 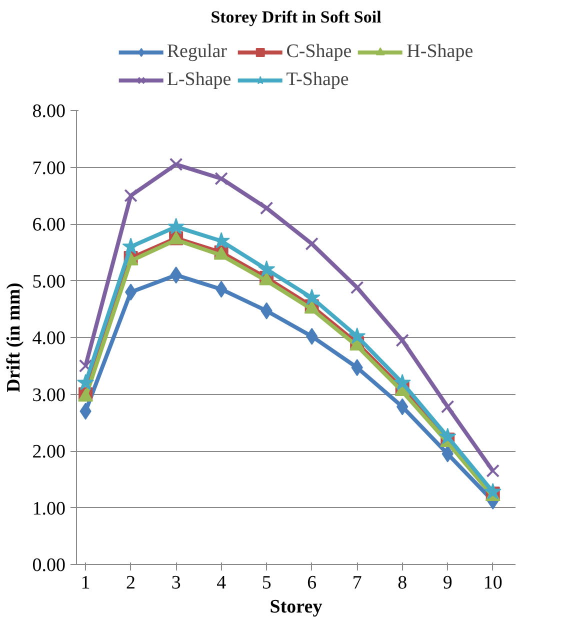 What do you see at coordinates (49, 281) in the screenshot?
I see `y-tick-label: 5.00` at bounding box center [49, 281].